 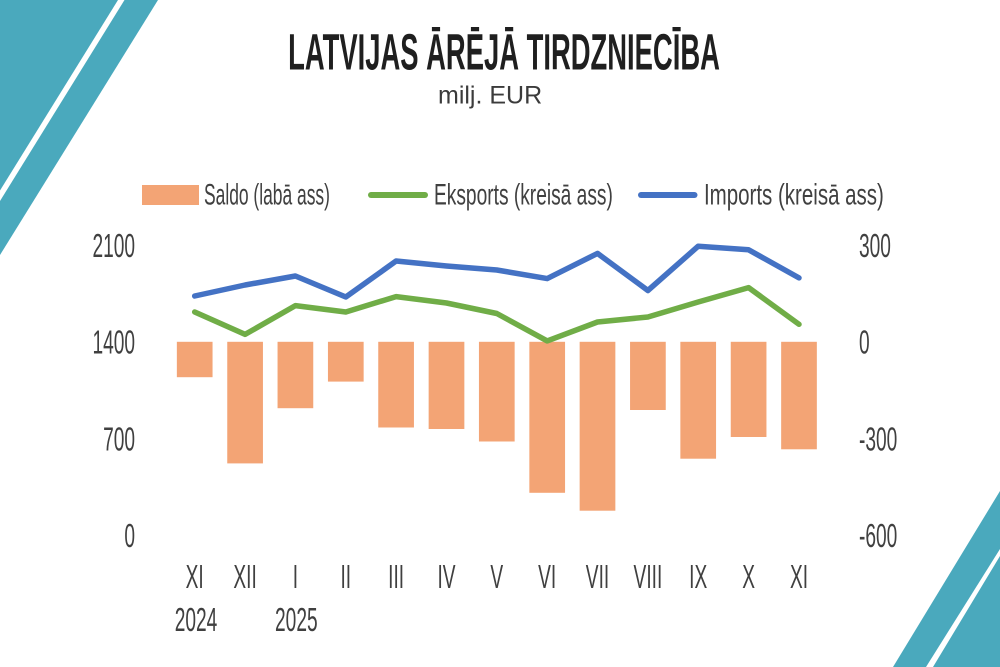 I want to click on svg-text: 2025, so click(x=296, y=620).